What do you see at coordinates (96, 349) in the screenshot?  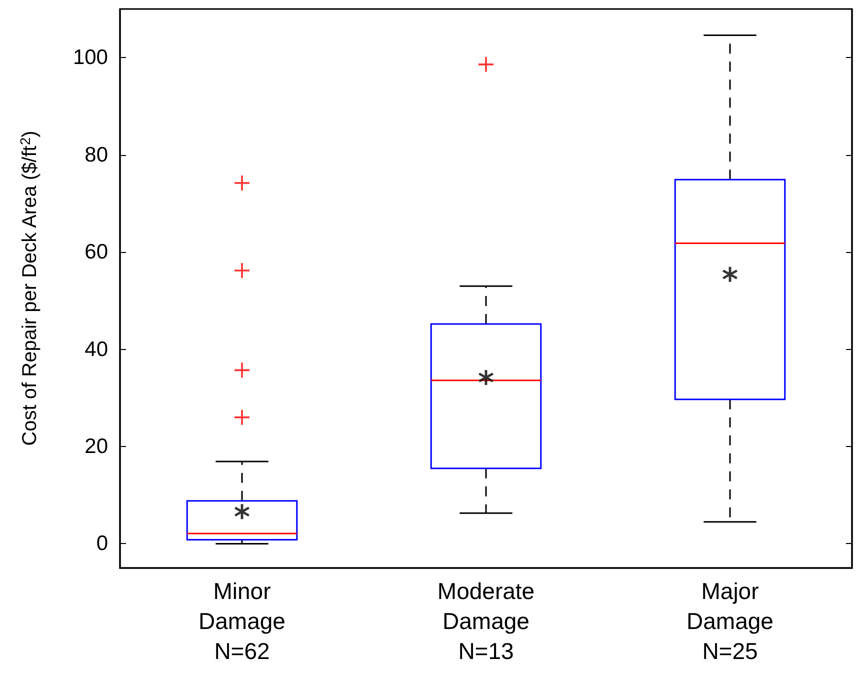 I see `y-tick-label: 40` at bounding box center [96, 349].